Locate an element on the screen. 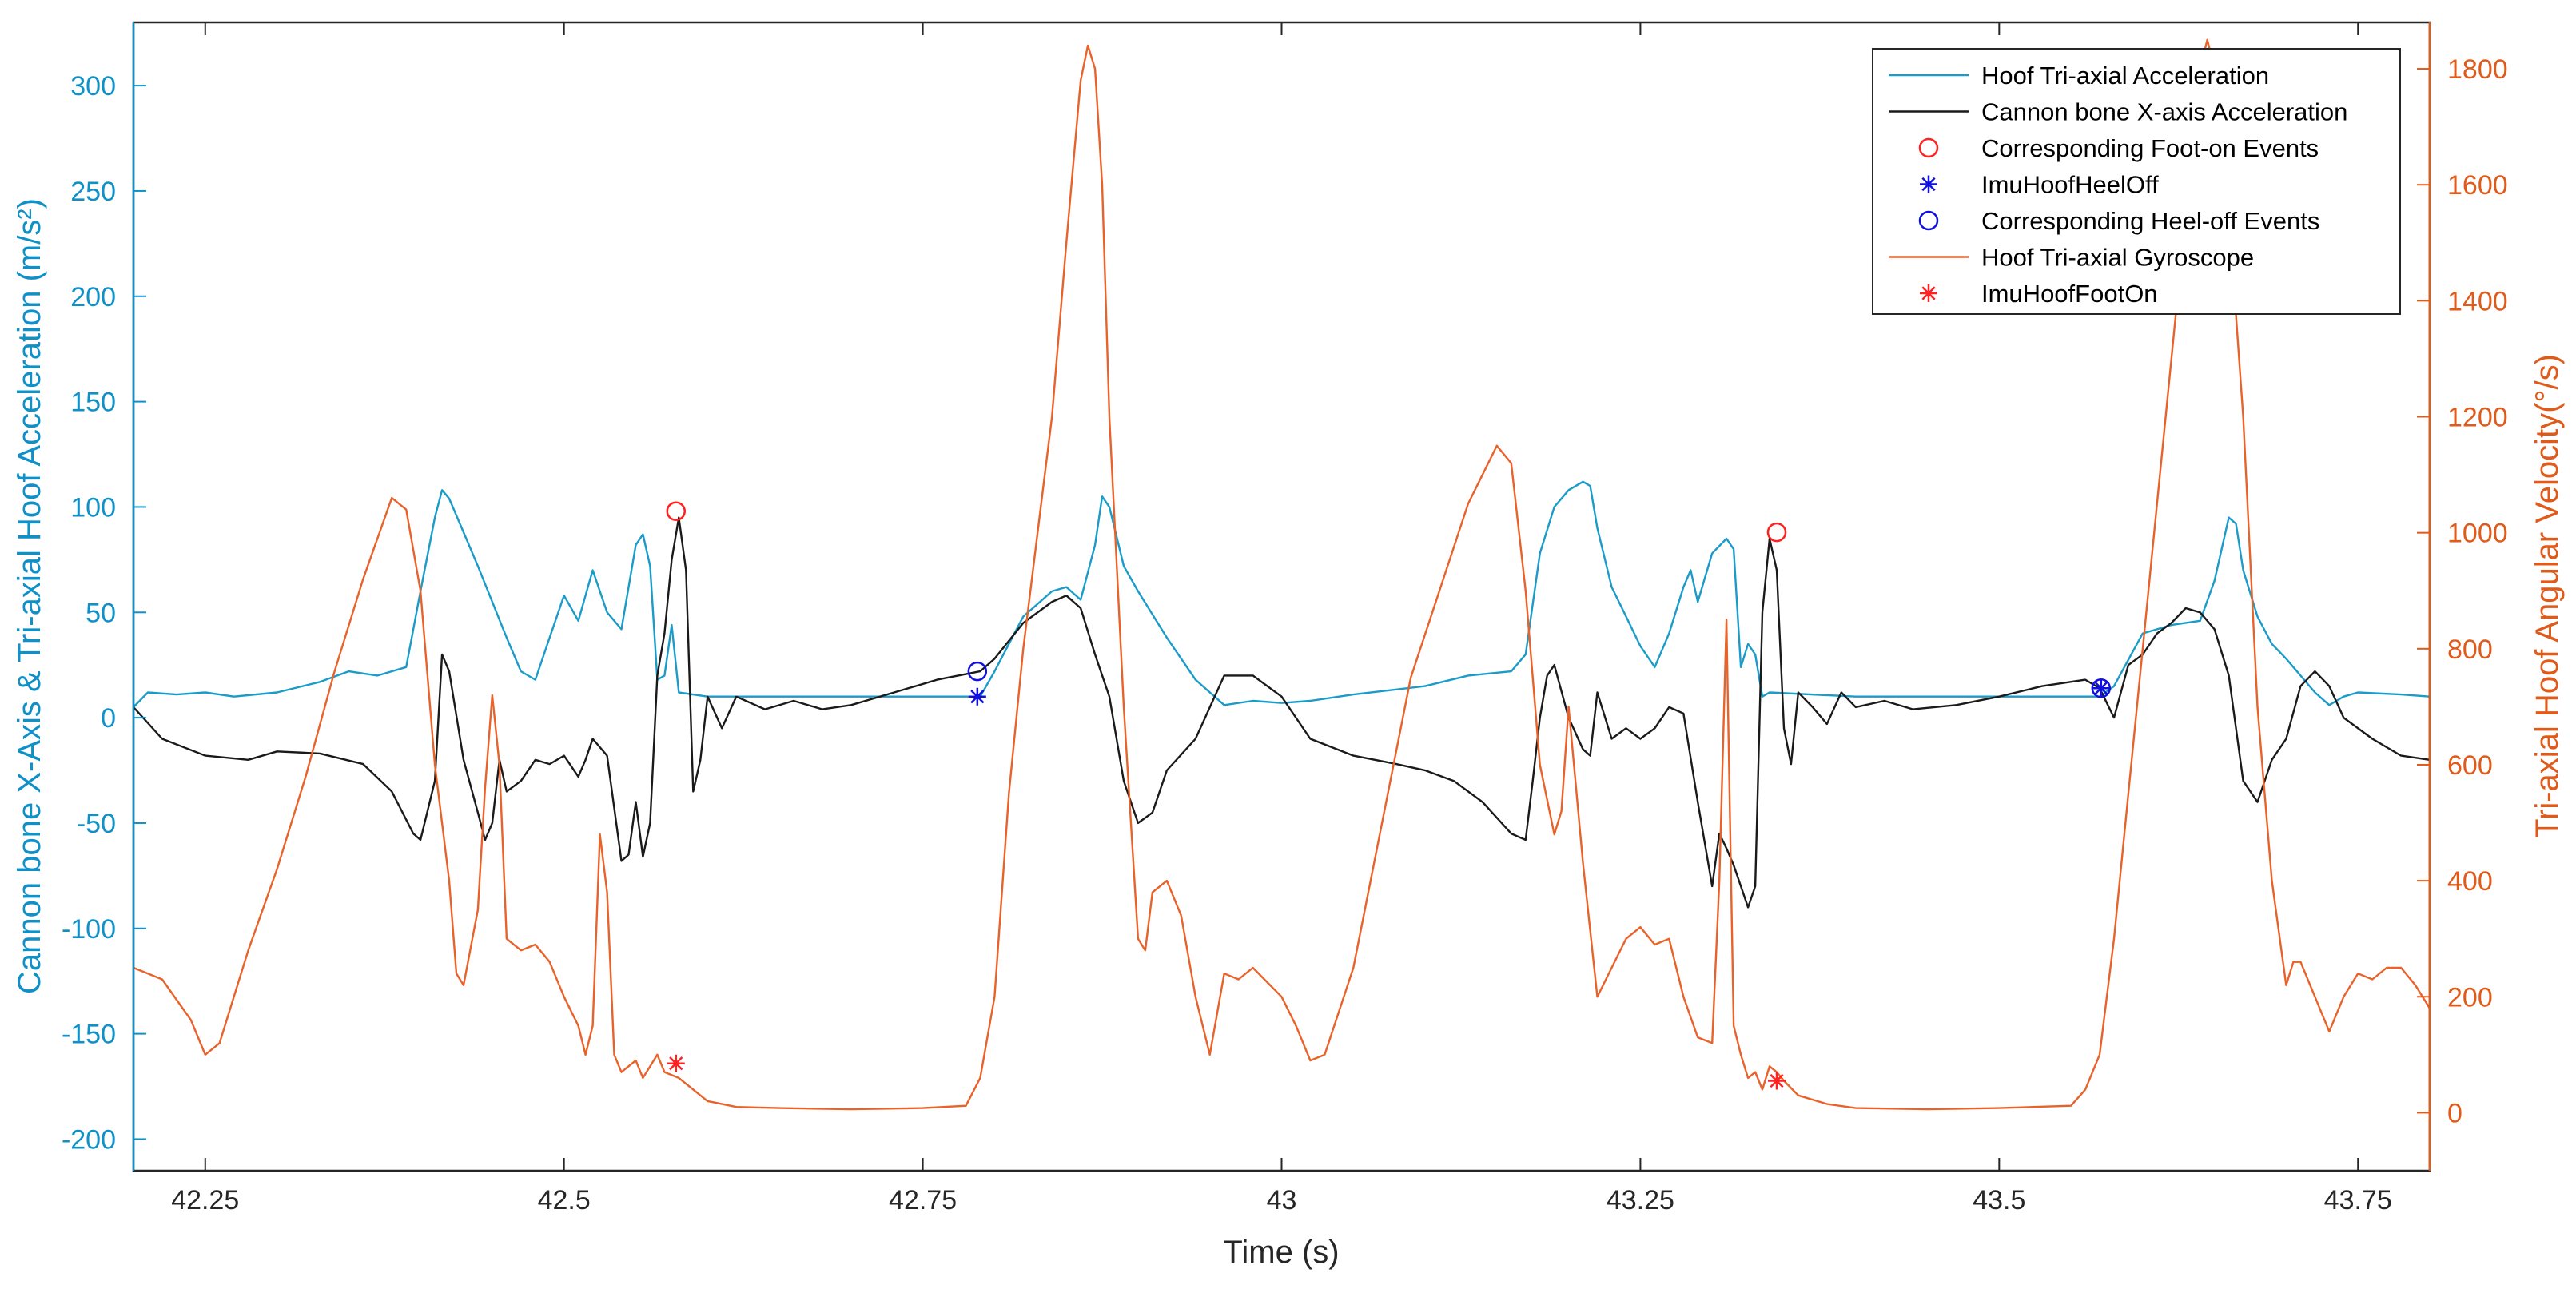  left-y-tick-label: -50 is located at coordinates (96, 824).